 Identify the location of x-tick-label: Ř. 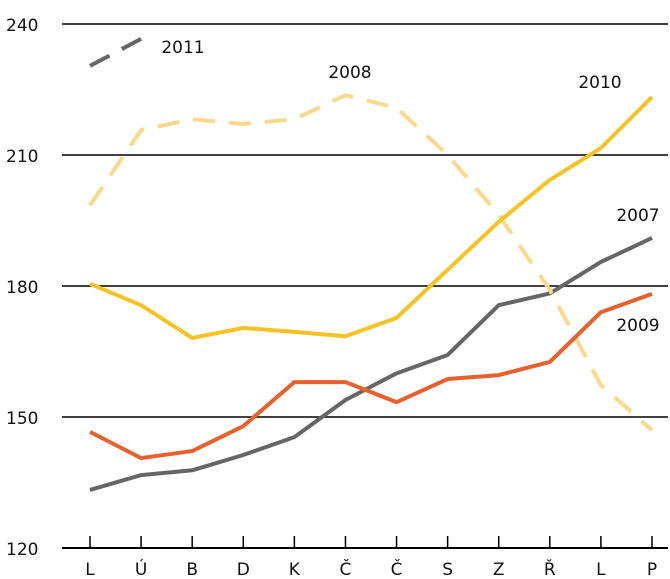
(550, 568).